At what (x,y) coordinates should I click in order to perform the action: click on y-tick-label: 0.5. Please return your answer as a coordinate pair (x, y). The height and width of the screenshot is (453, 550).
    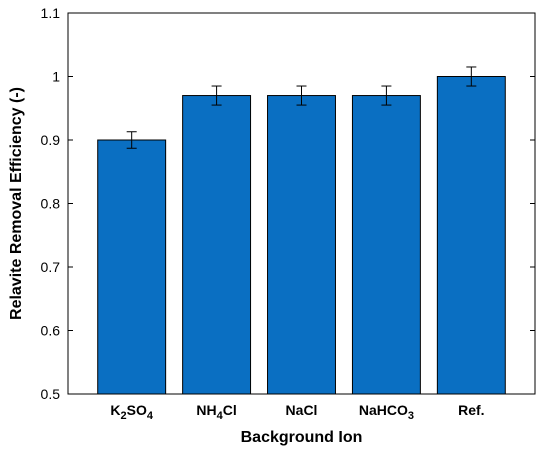
    Looking at the image, I should click on (51, 394).